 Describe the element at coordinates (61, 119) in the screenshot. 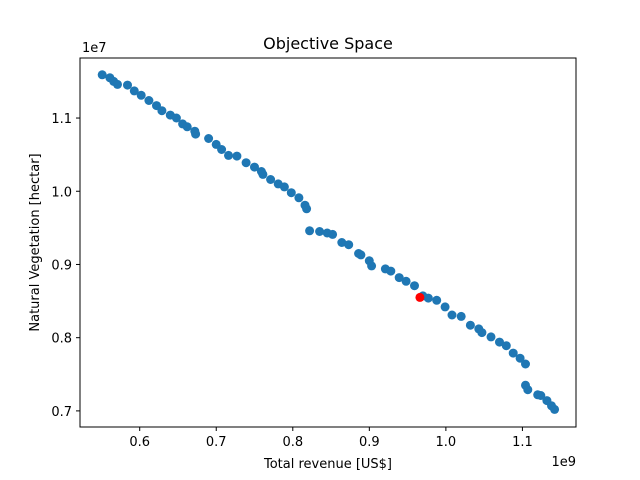

I see `y-tick-label: 1.1` at that location.